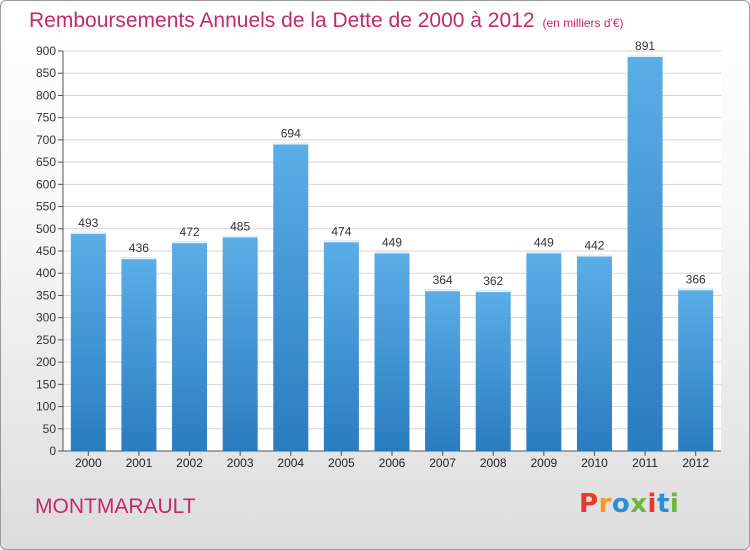 This screenshot has height=550, width=750. What do you see at coordinates (696, 279) in the screenshot?
I see `data-label: 366` at bounding box center [696, 279].